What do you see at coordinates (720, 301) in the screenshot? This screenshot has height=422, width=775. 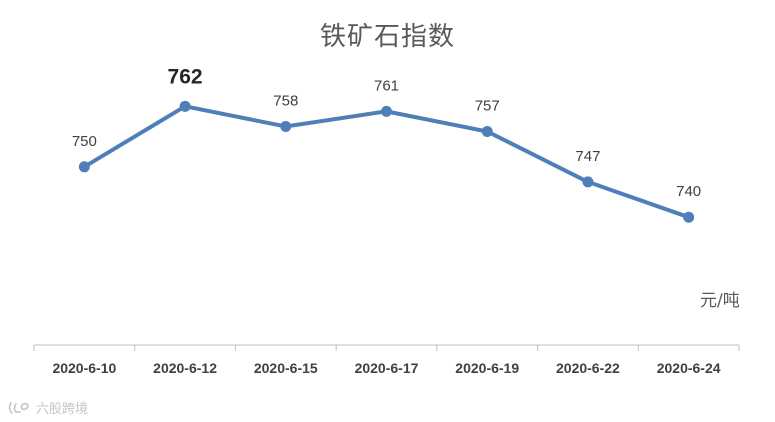 I see `unit-label: 元/吨` at bounding box center [720, 301].